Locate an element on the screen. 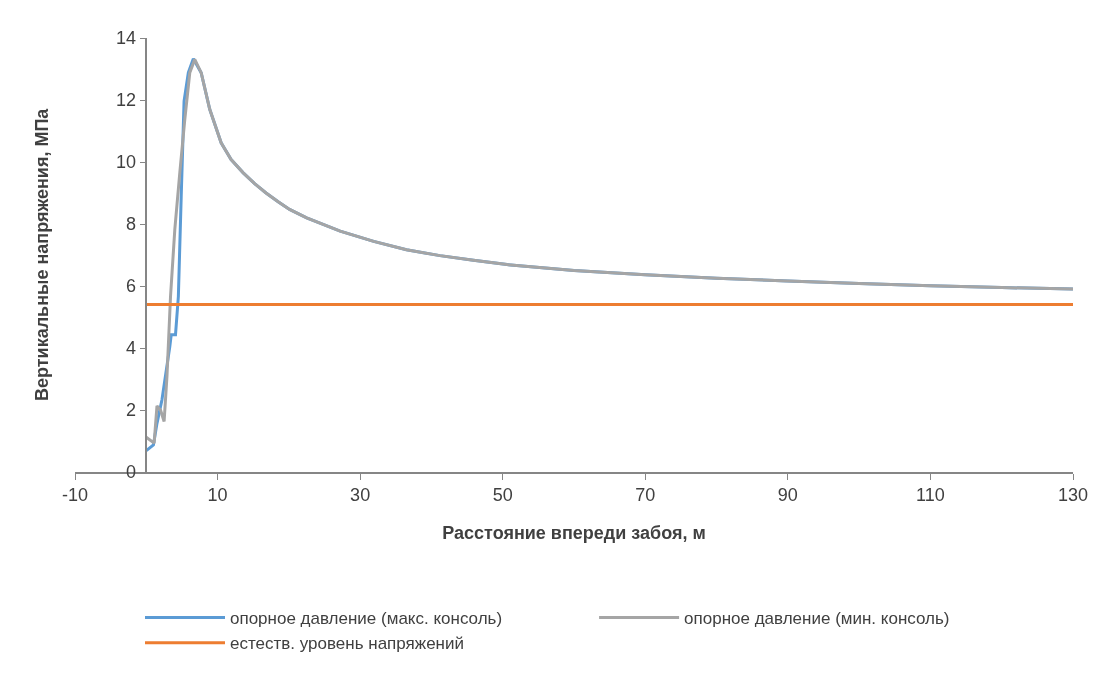 The image size is (1119, 698). x-axis-title: Расстояние впереди забоя, м is located at coordinates (574, 532).